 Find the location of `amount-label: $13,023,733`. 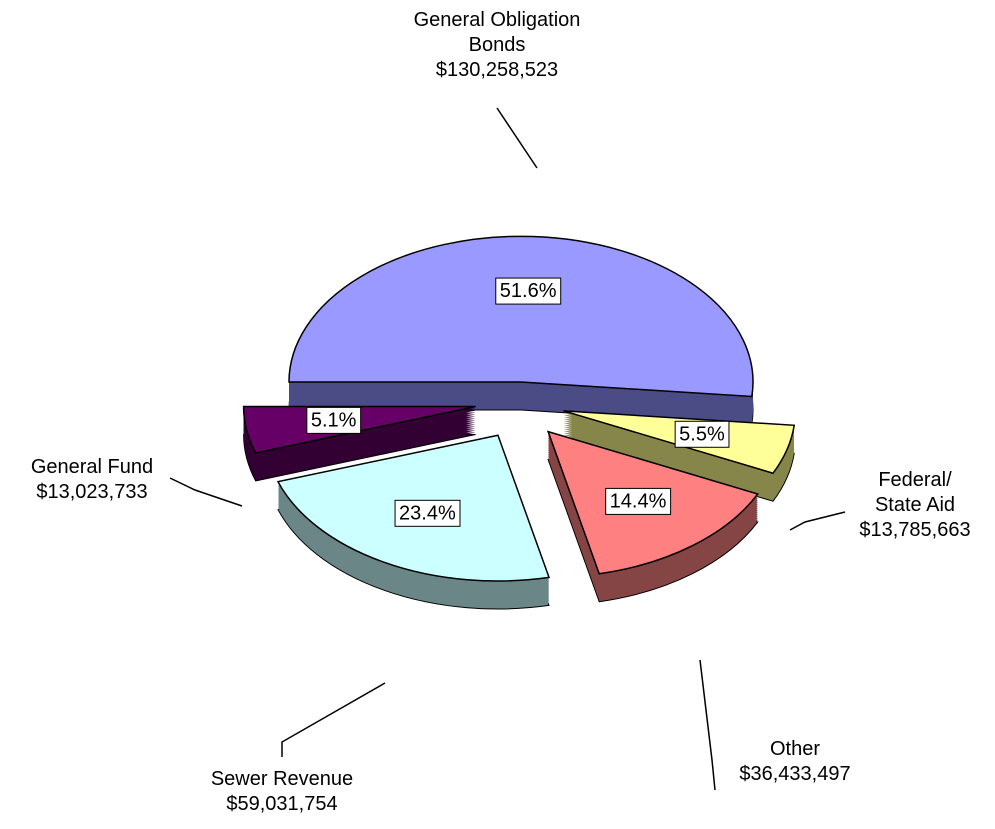

amount-label: $13,023,733 is located at coordinates (92, 492).